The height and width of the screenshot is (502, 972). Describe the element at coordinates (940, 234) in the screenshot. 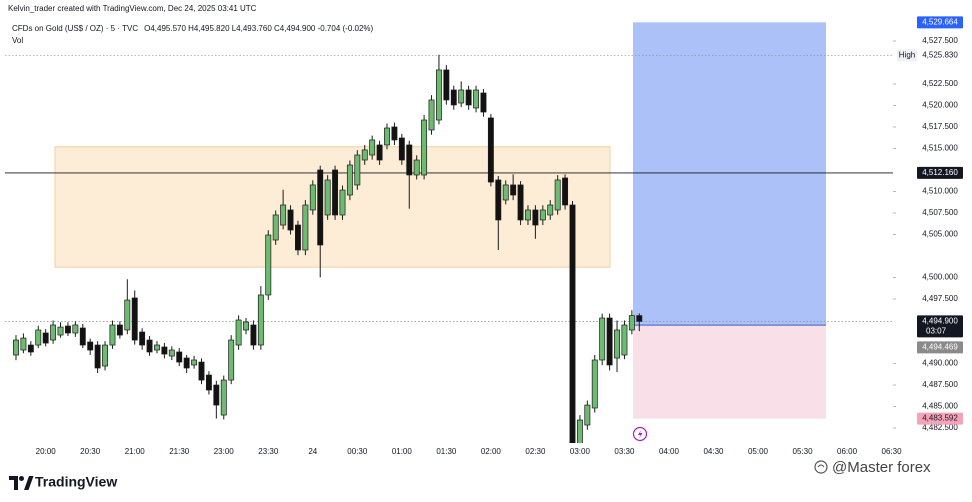

I see `y-tick-label: 4,505.000` at that location.